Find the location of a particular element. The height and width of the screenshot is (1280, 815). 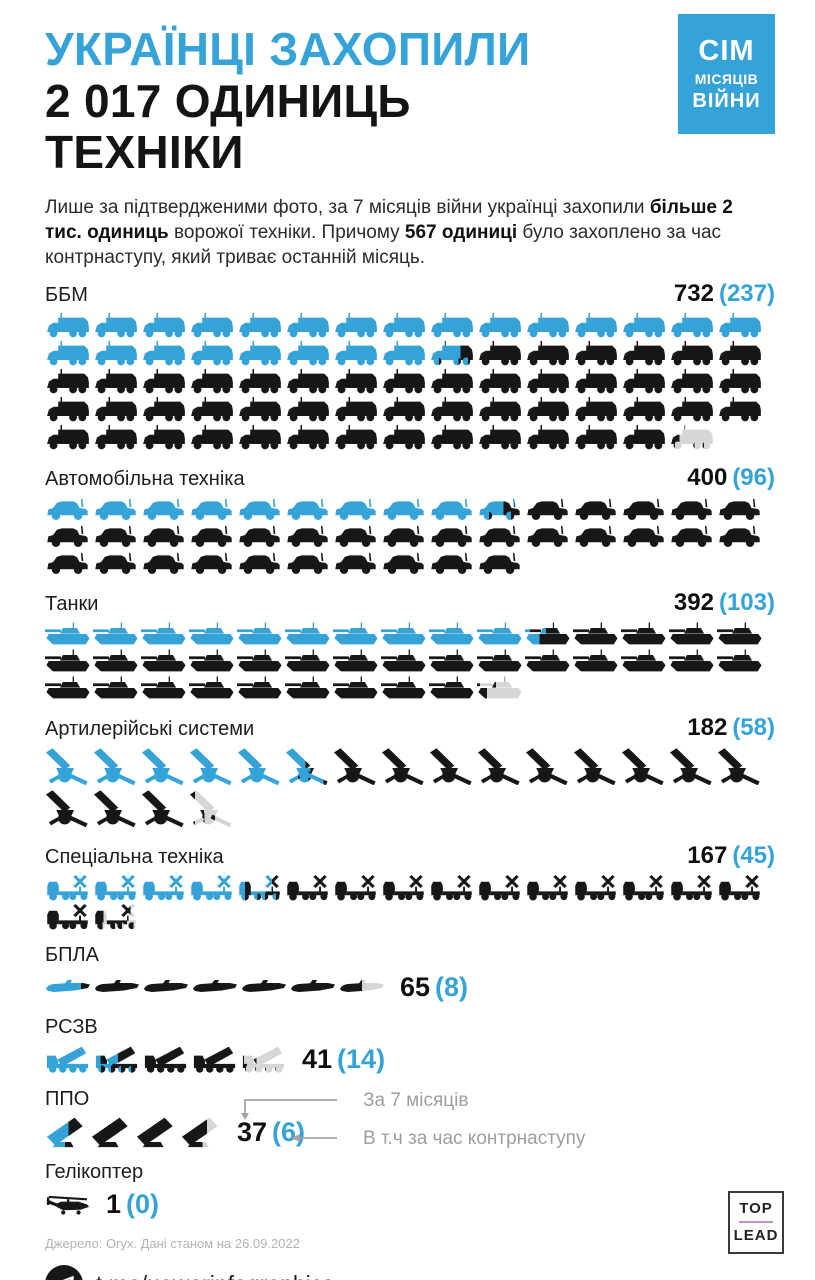

category-counteroffensive-value: (237) is located at coordinates (746, 294).